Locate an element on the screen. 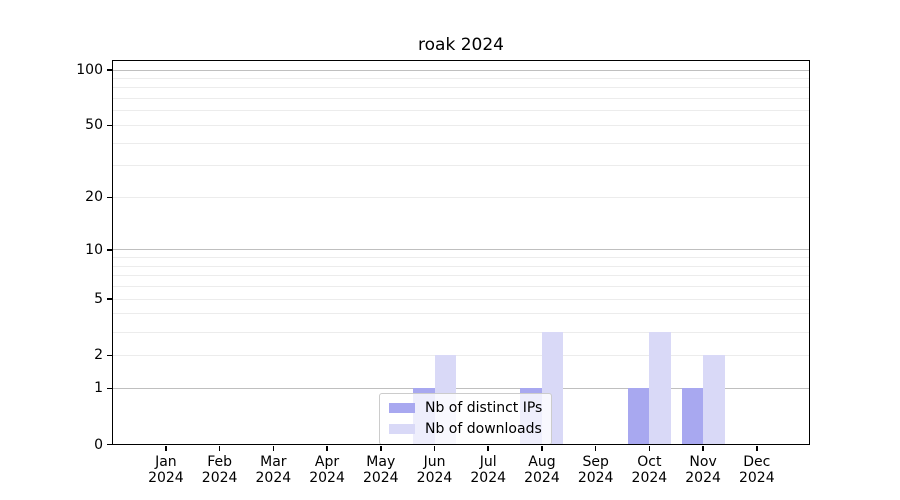 Image resolution: width=900 pixels, height=500 pixels. x-axis-label: Sep 2024 is located at coordinates (595, 469).